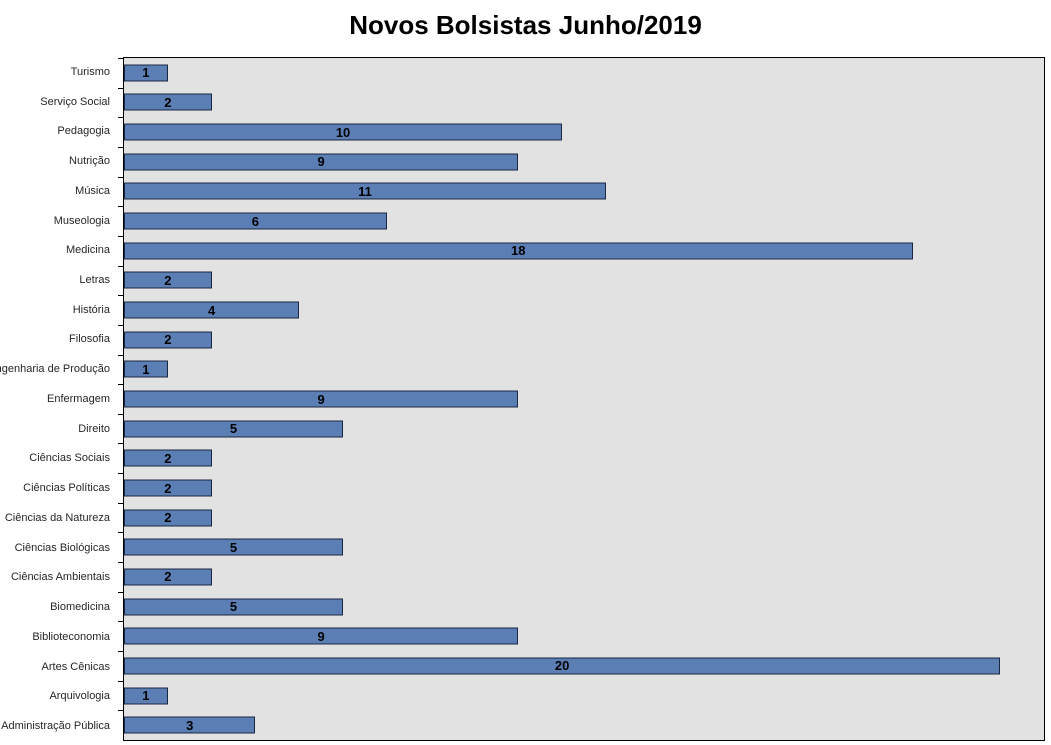 The image size is (1051, 745). I want to click on category-label: Engenharia de Produção, so click(55, 369).